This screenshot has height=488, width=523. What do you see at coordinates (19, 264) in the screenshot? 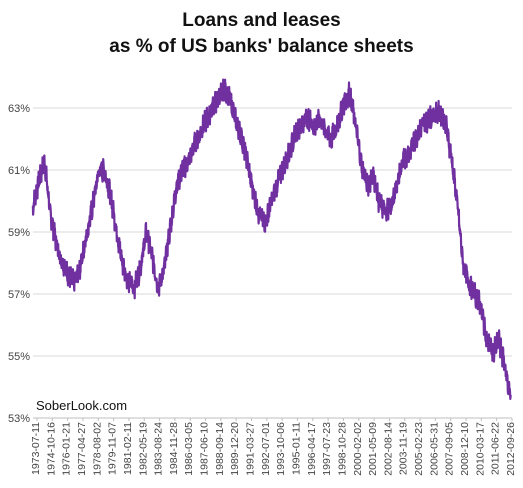
I see `y-axis-ticks: 53% 55% 57% 59% 61% 63%` at bounding box center [19, 264].